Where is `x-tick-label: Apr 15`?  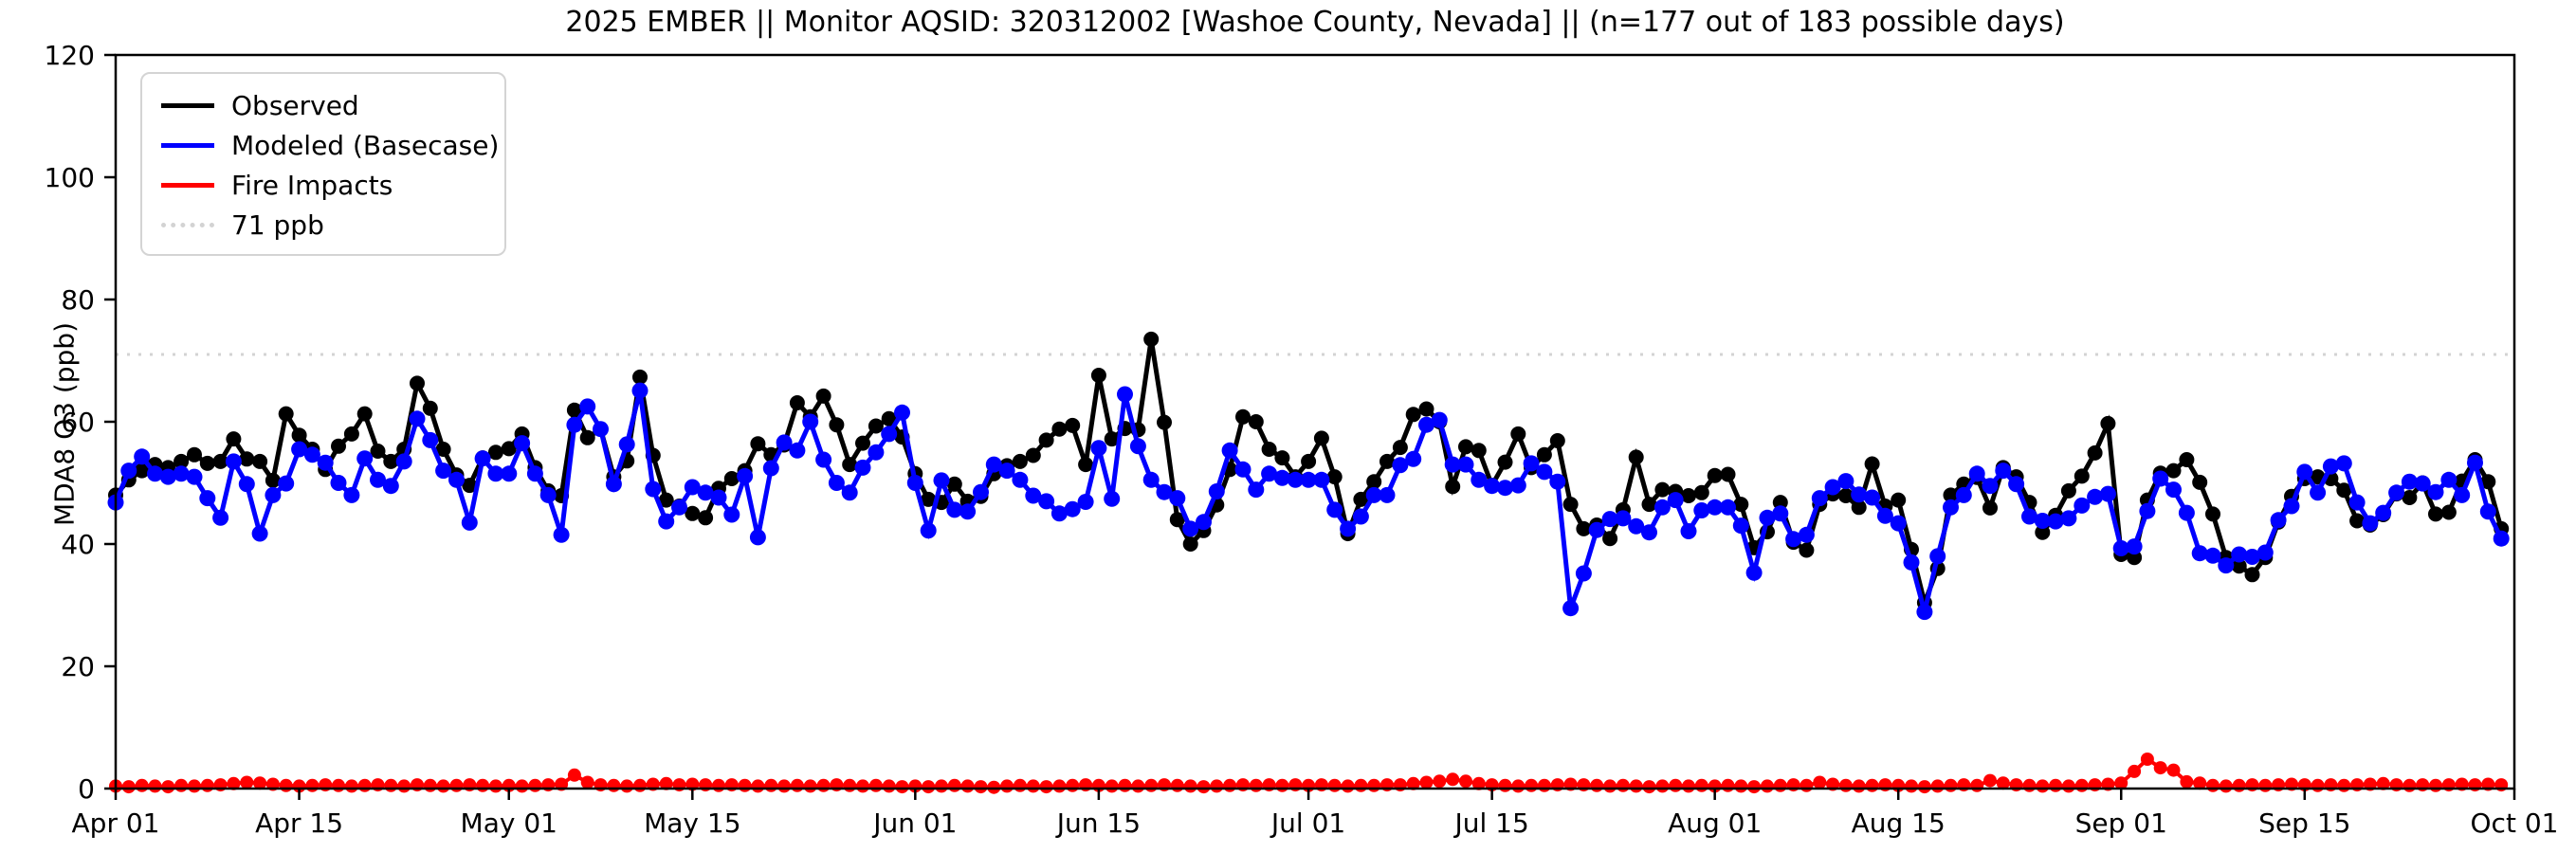
x-tick-label: Apr 15 is located at coordinates (299, 823).